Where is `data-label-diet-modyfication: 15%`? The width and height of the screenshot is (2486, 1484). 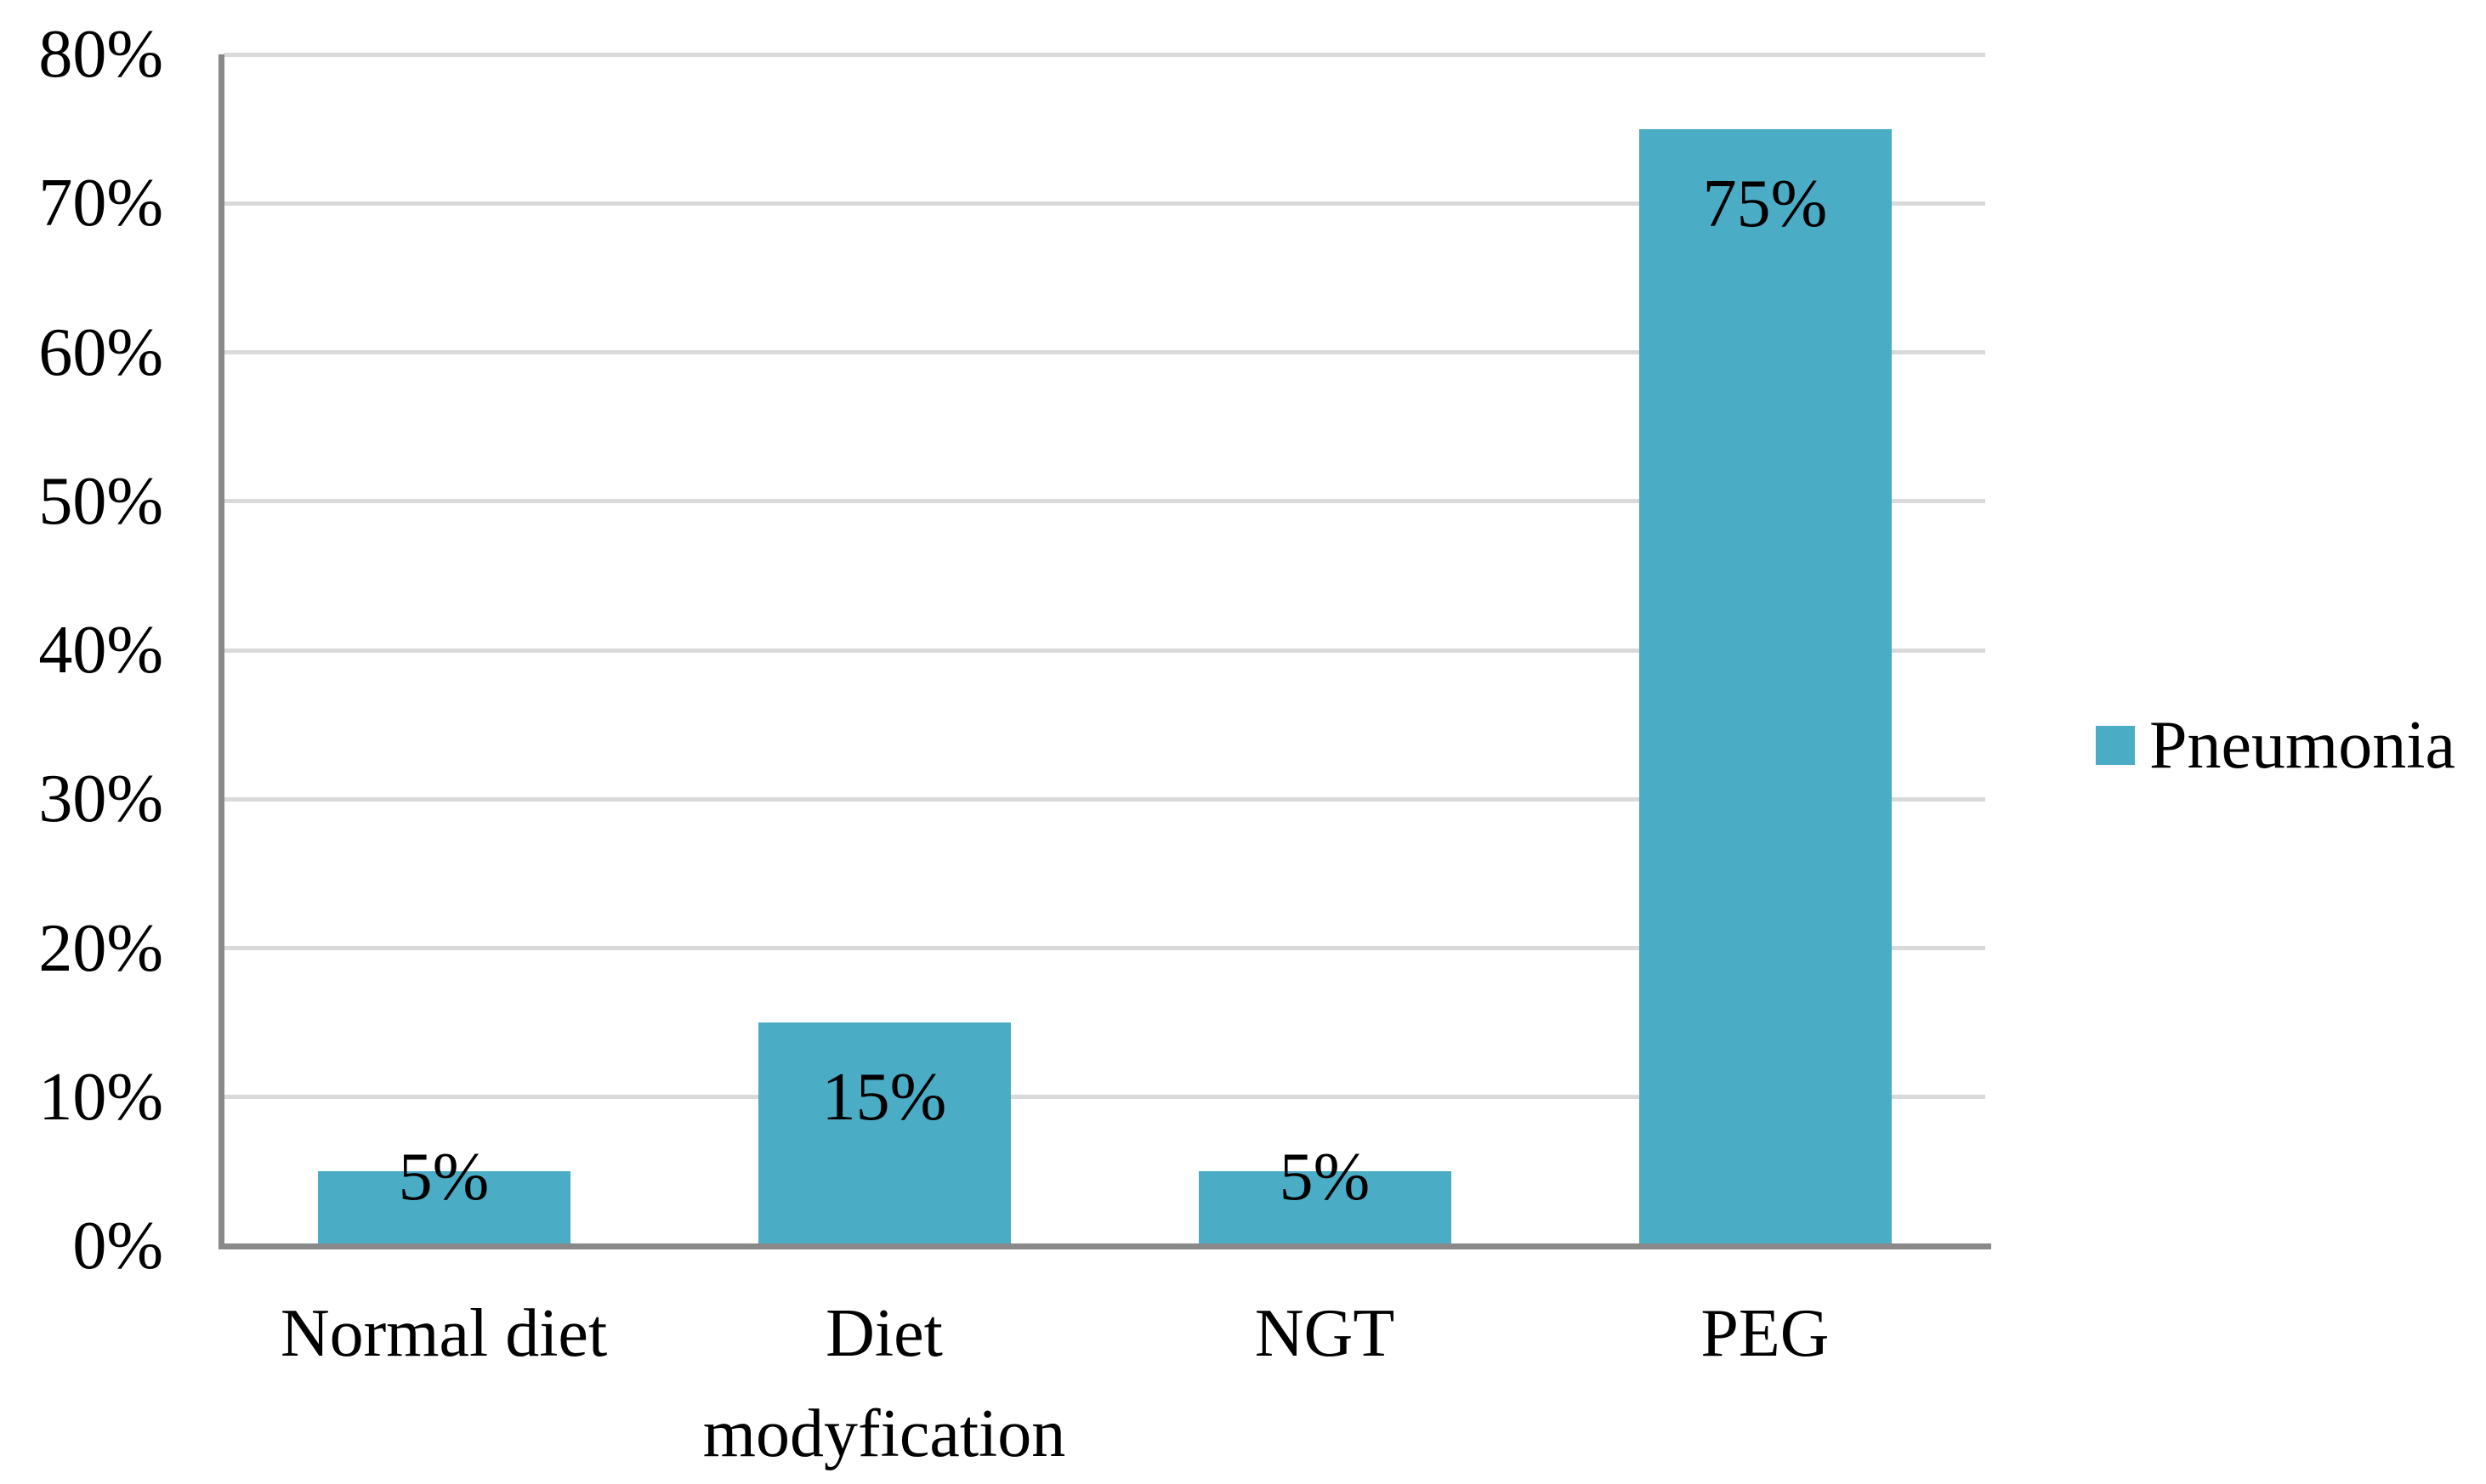 data-label-diet-modyfication: 15% is located at coordinates (884, 1098).